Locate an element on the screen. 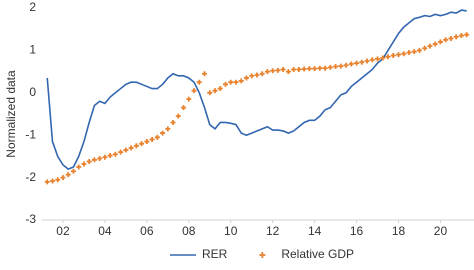  y-tick-label: -1 is located at coordinates (30, 134).